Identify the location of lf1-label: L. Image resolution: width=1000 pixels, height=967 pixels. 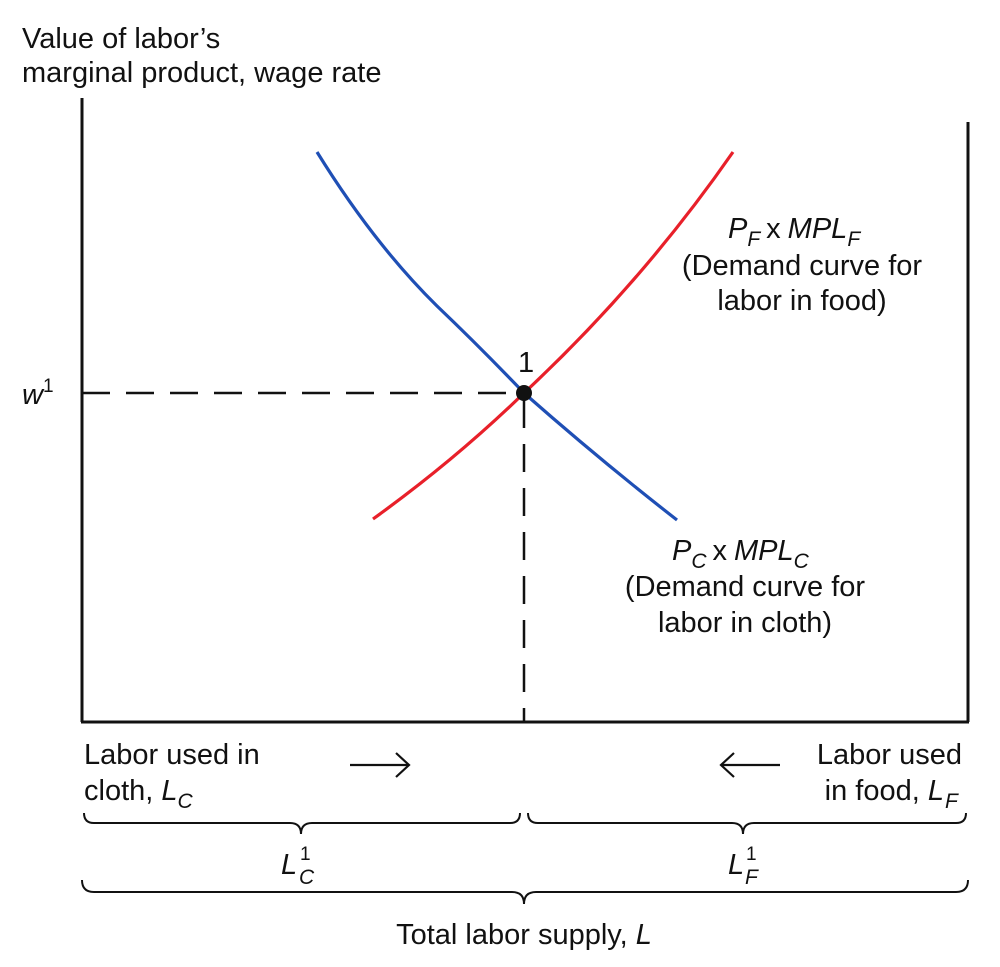
(736, 865).